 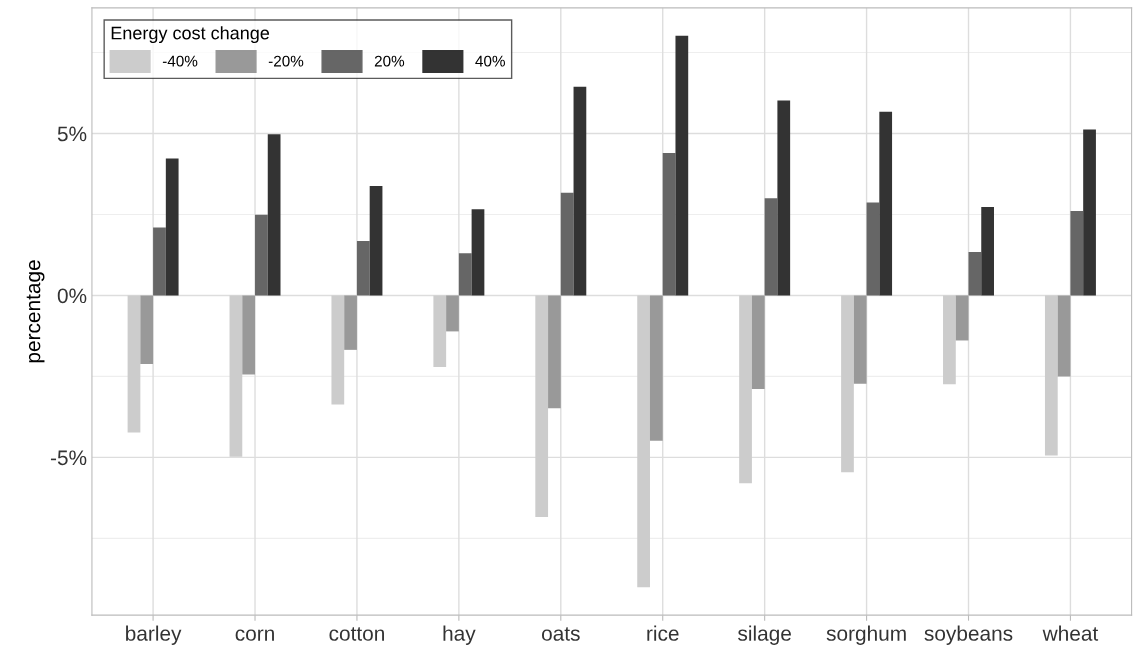 I want to click on x-tick-label: oats, so click(x=560, y=634).